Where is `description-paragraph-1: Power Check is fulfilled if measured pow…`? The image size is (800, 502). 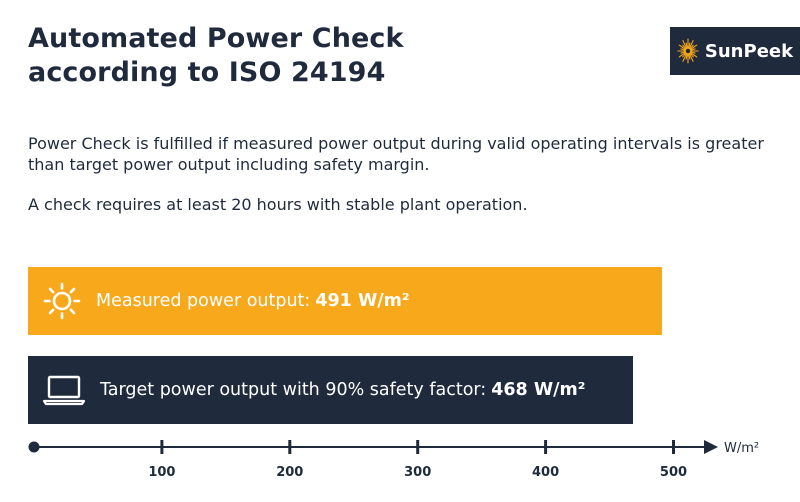
description-paragraph-1: Power Check is fulfilled if measured pow… is located at coordinates (396, 154).